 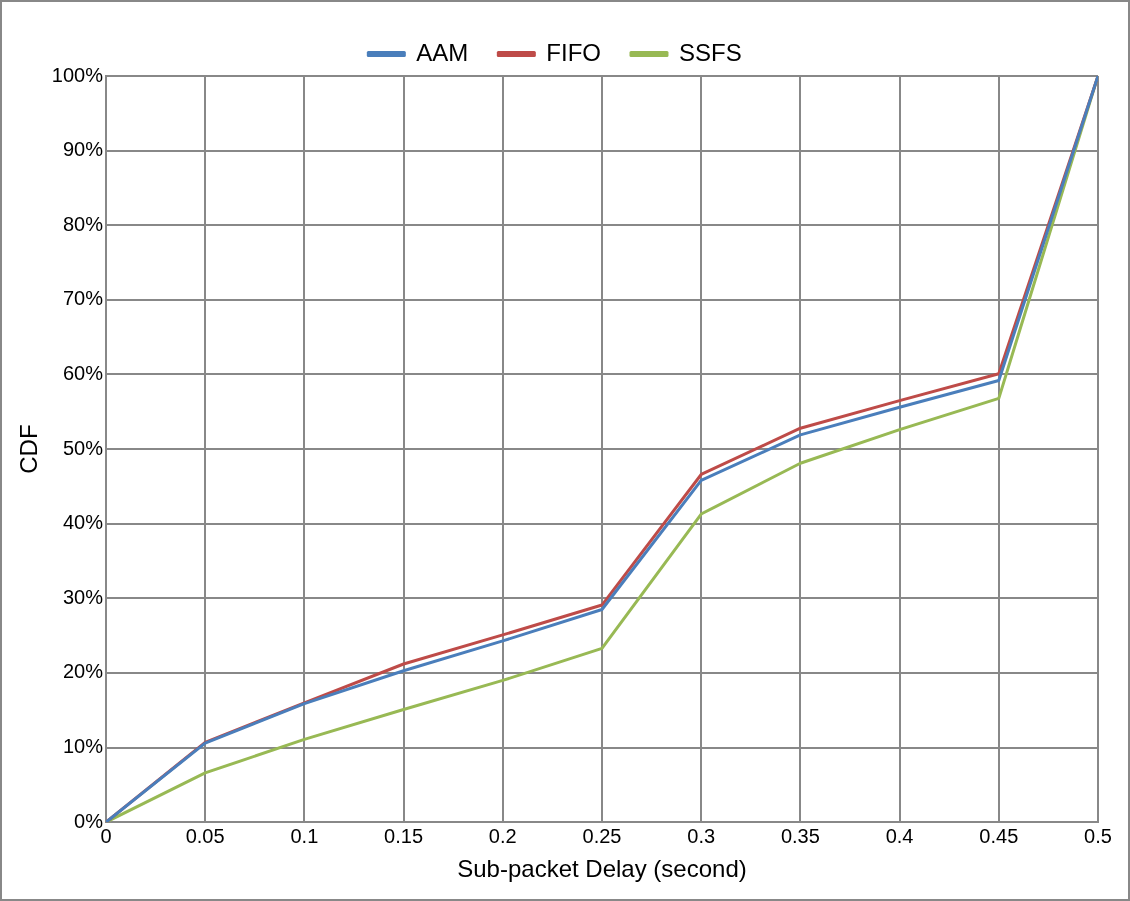 What do you see at coordinates (83, 223) in the screenshot?
I see `y-tick-label: 80%` at bounding box center [83, 223].